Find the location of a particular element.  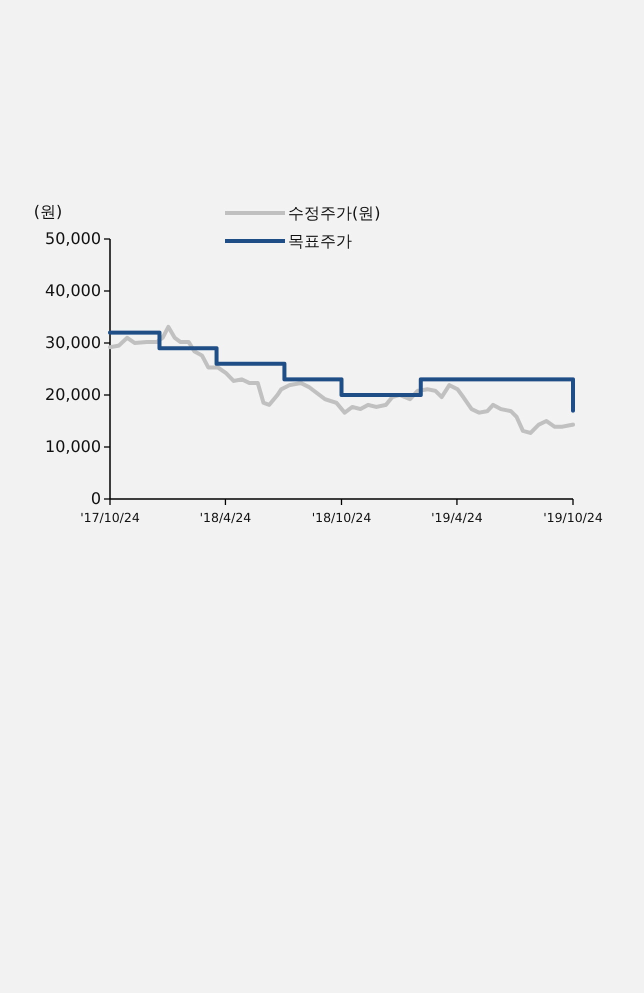

y-tick-label: 0 is located at coordinates (95, 498).